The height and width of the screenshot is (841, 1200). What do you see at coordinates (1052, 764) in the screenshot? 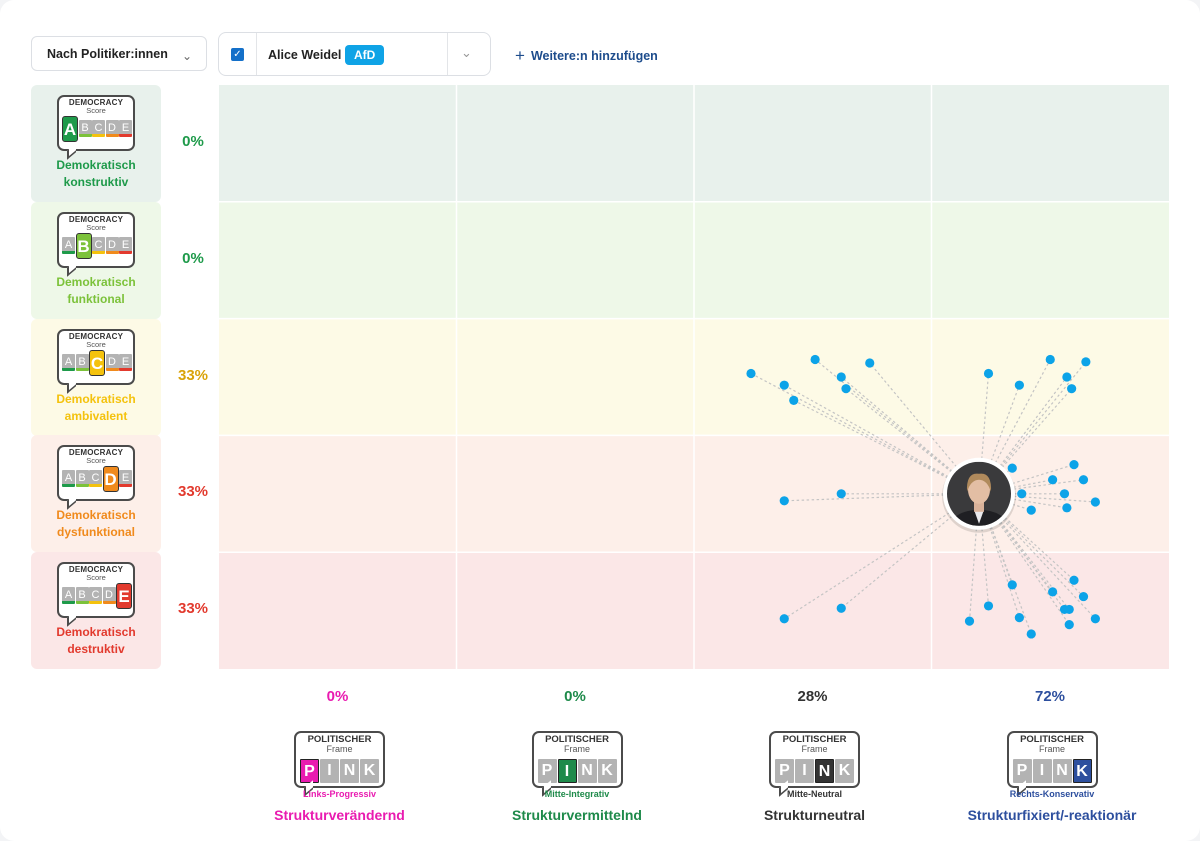
I see `political-frame-badge: POLITISCHER Frame P I N K` at bounding box center [1052, 764].